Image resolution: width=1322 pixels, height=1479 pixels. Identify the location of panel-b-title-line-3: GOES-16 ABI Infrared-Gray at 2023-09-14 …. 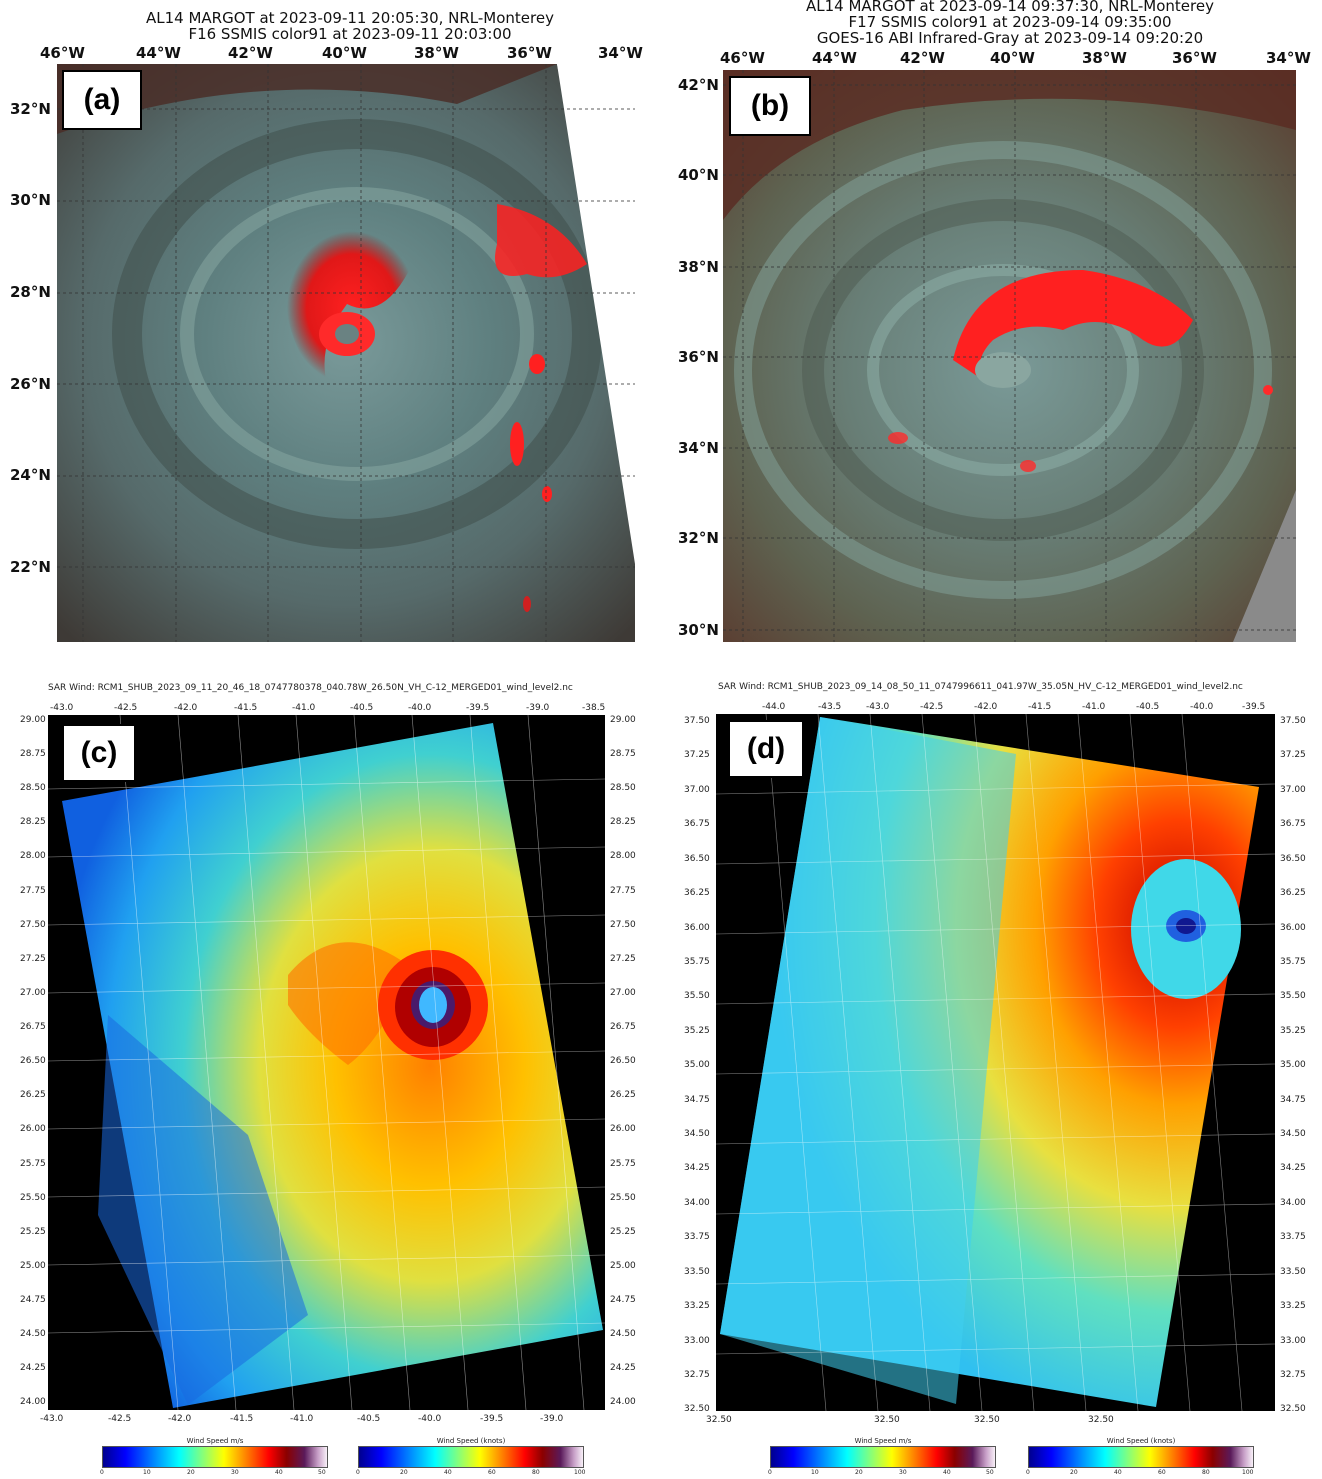
(1010, 38).